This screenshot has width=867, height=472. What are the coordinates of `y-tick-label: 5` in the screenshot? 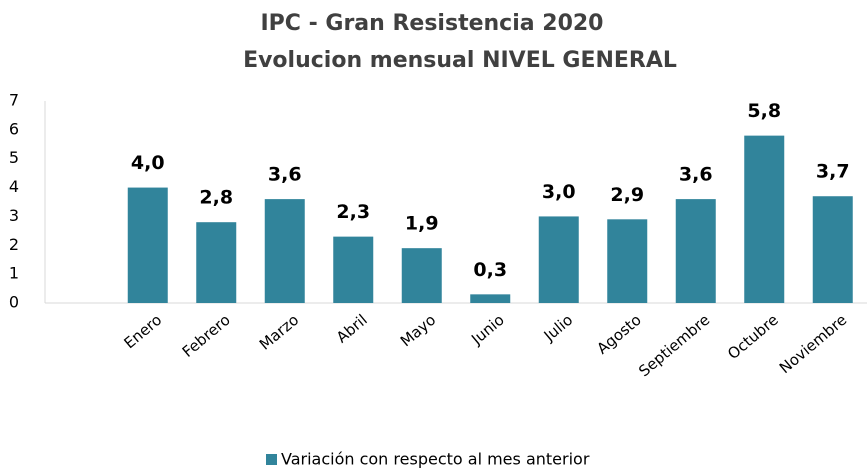 It's located at (14, 157).